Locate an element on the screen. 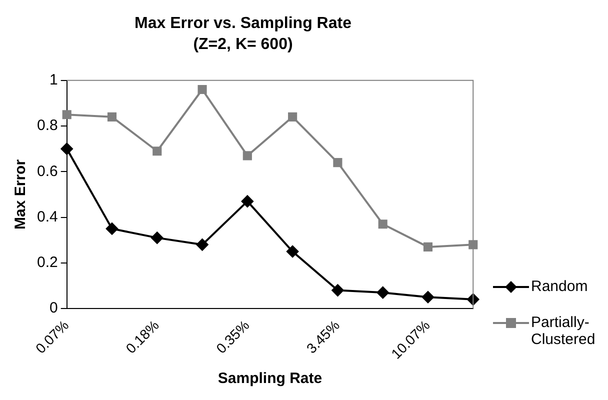  chart-title: Max Error vs. Sampling Rate is located at coordinates (243, 23).